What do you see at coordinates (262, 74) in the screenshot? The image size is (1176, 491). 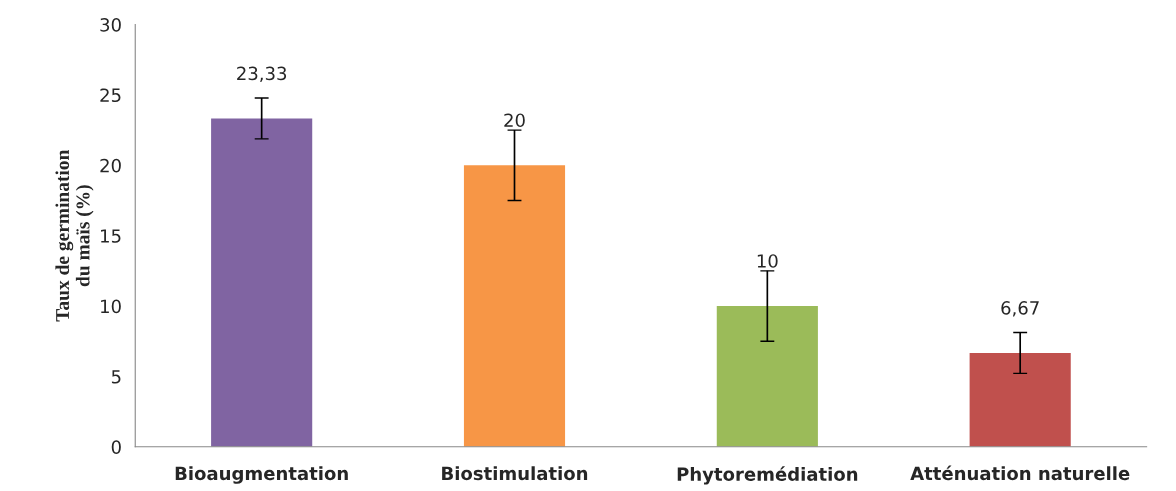 I see `data-label: 23,33` at bounding box center [262, 74].